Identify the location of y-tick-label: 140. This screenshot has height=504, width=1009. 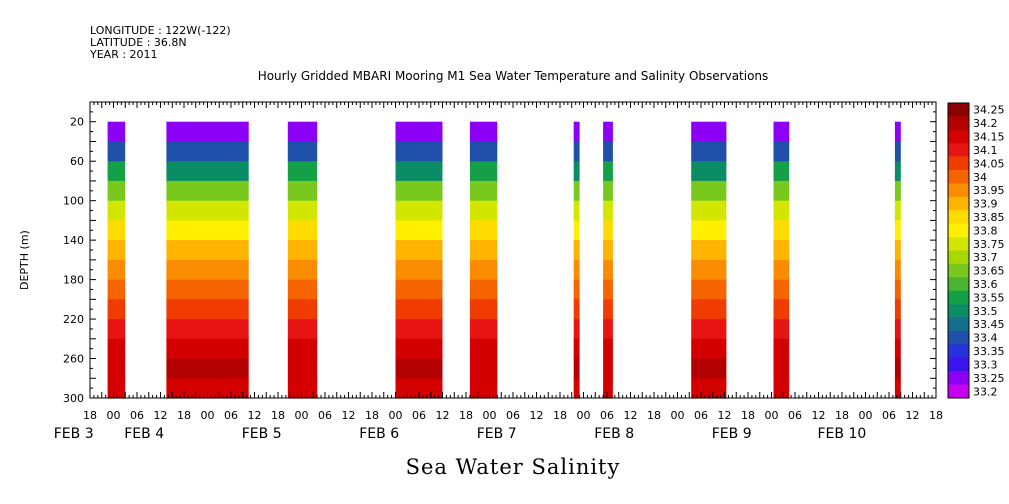
(73, 240).